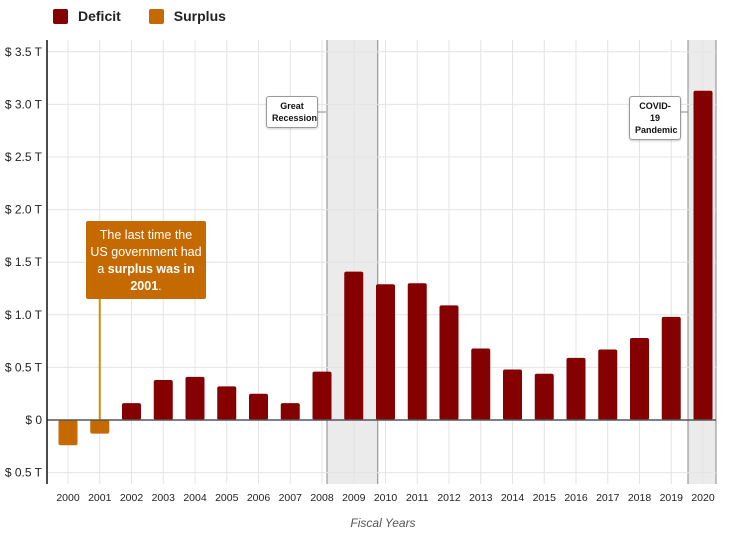 The width and height of the screenshot is (736, 535). Describe the element at coordinates (449, 362) in the screenshot. I see `bar-deficit-2012` at that location.